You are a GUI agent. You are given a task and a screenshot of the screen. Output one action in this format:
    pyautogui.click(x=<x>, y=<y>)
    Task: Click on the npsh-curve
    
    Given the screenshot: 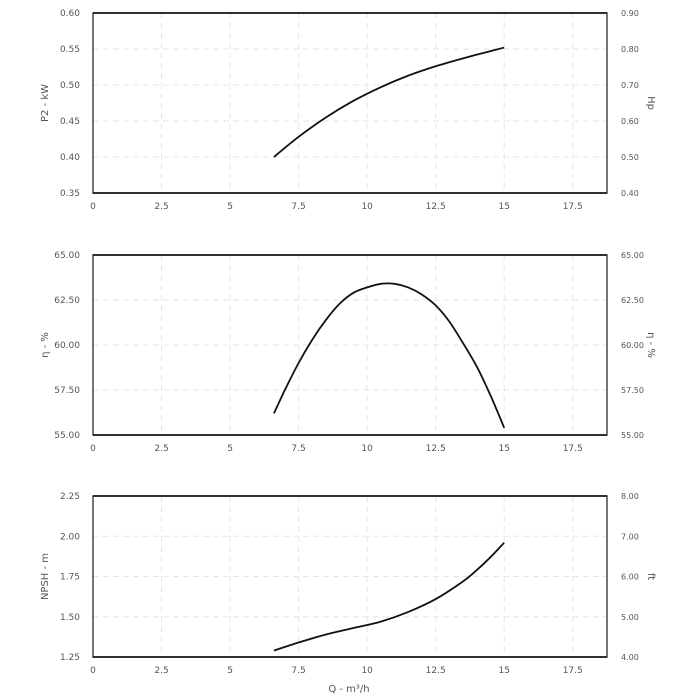 What is the action you would take?
    pyautogui.click(x=389, y=597)
    